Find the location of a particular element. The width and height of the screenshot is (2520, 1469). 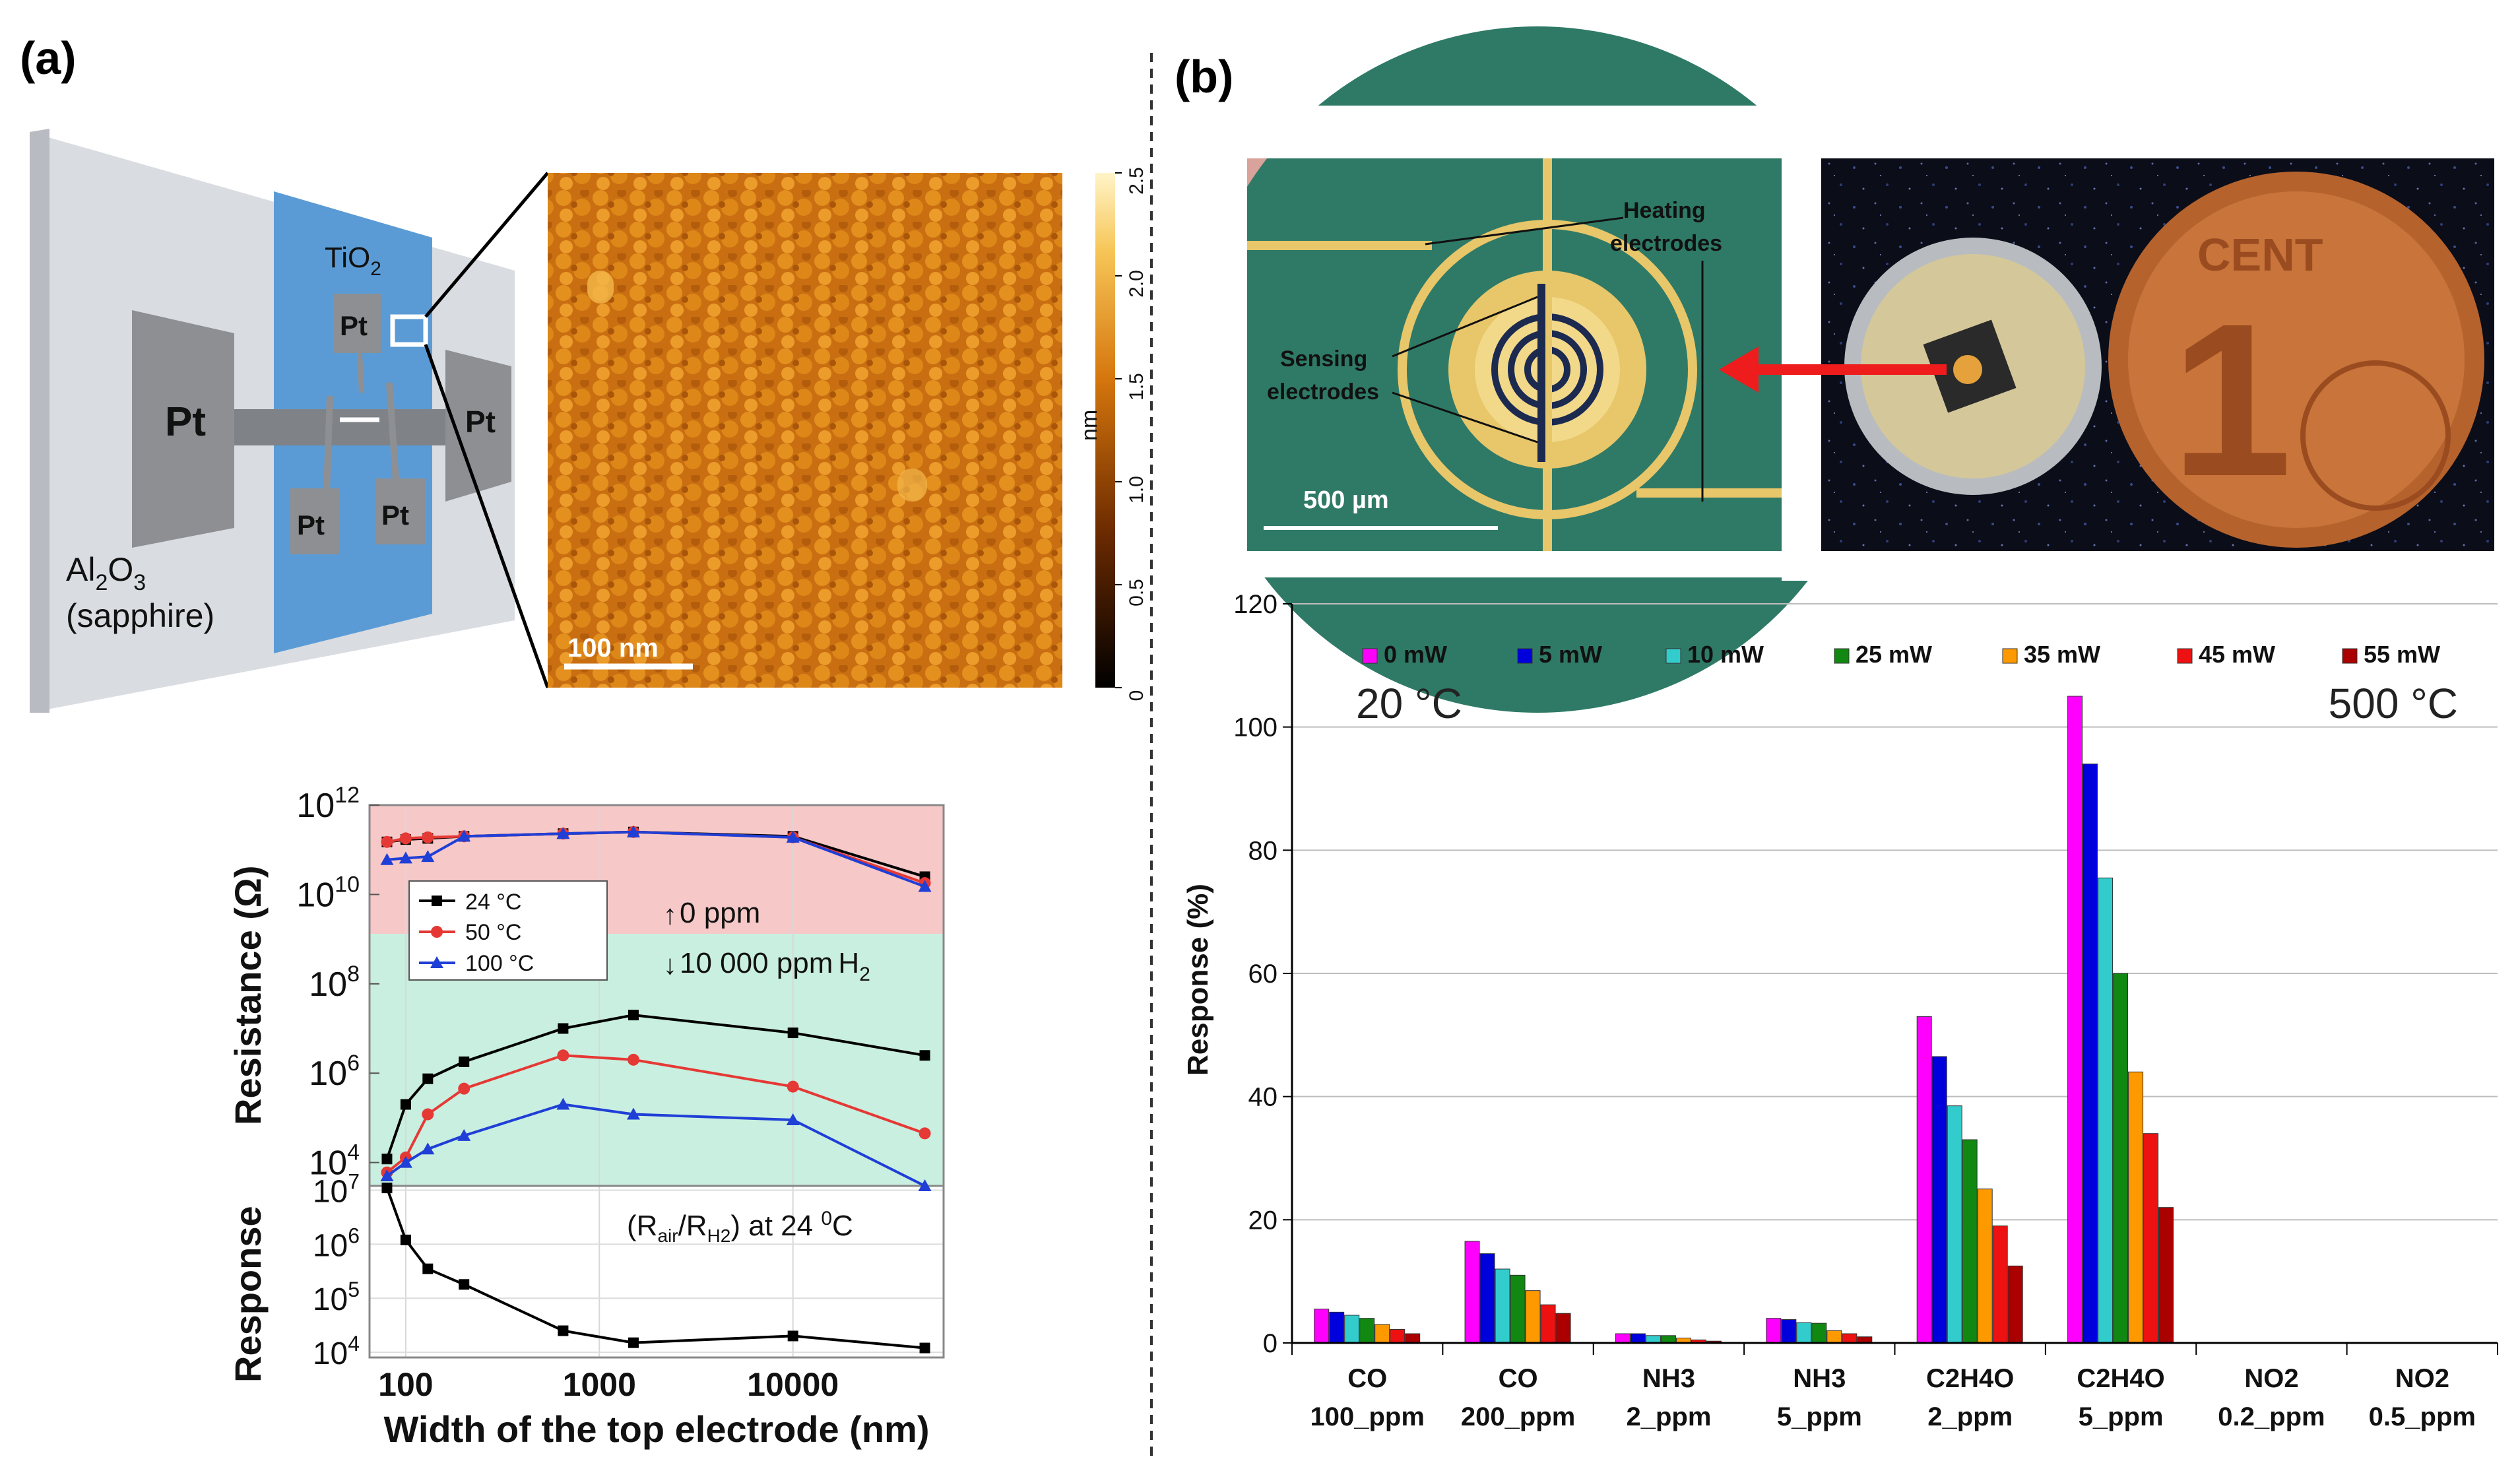

series-line-100-h2 is located at coordinates (656, 1145).